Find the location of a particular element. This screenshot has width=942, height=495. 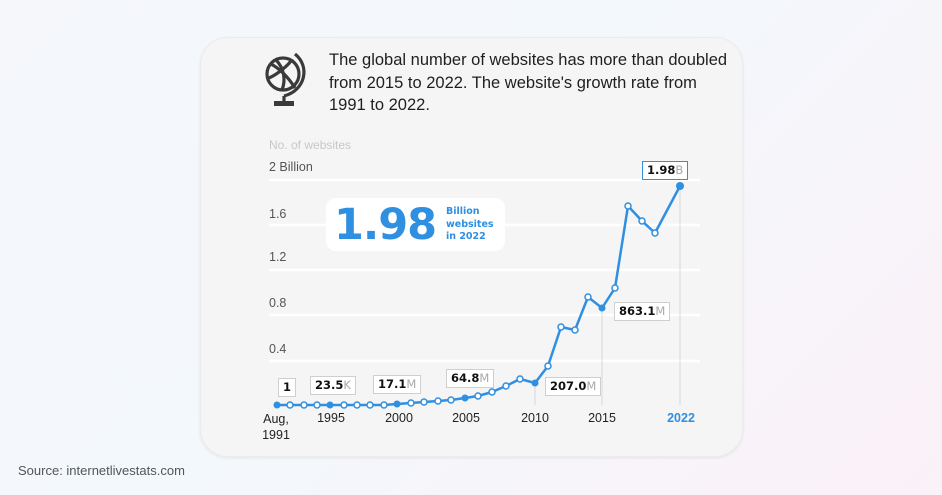

x-tick-2022: 2022 is located at coordinates (681, 418).